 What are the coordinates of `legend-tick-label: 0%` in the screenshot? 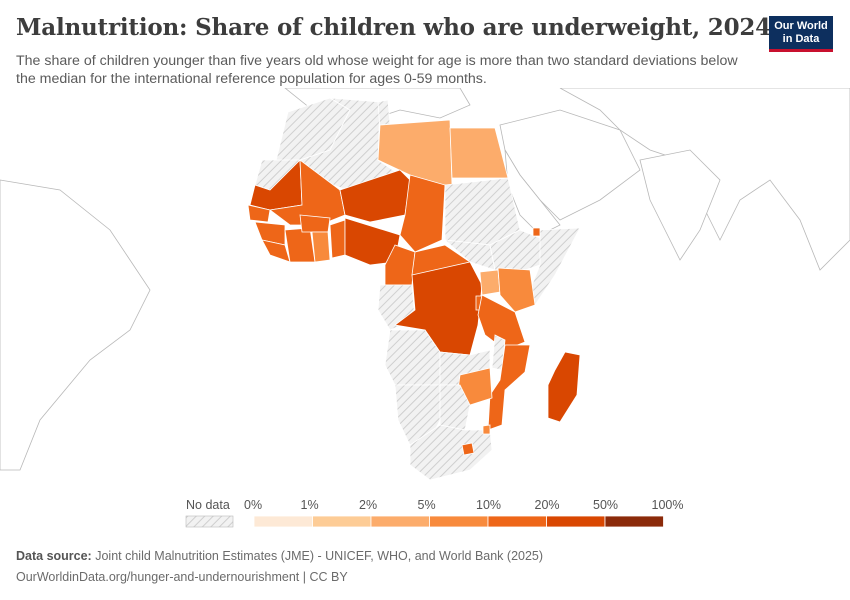 It's located at (253, 505).